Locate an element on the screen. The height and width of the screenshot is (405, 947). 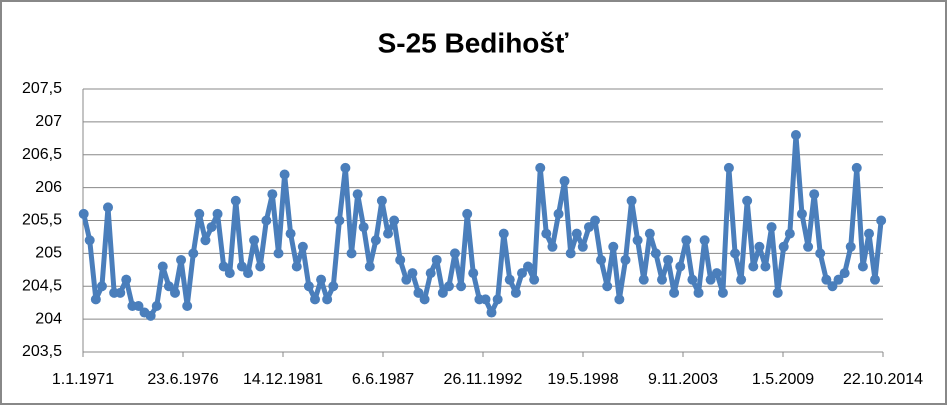
y-tick-label: 206 is located at coordinates (48, 187).